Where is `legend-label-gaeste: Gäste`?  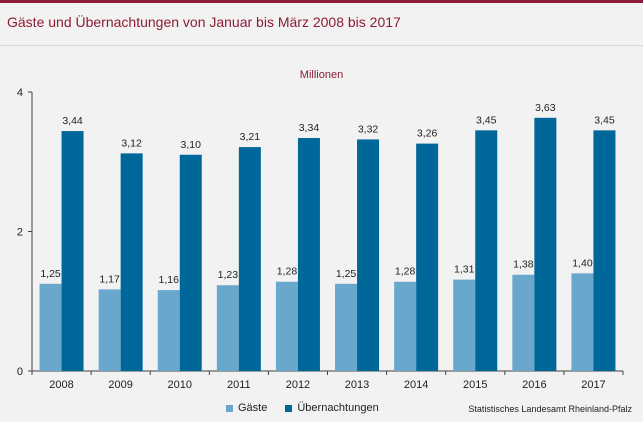 legend-label-gaeste: Gäste is located at coordinates (253, 408).